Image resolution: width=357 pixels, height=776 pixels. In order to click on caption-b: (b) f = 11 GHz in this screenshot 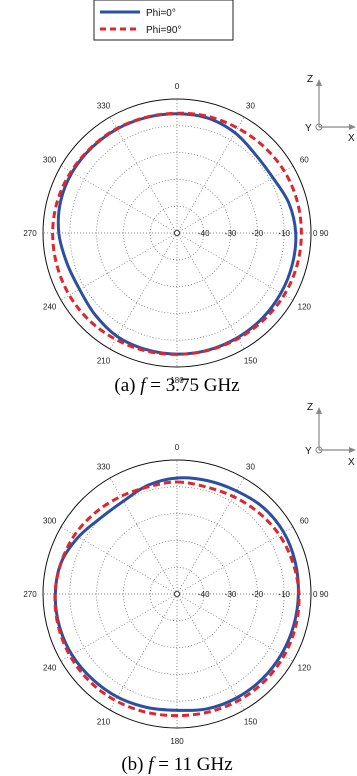, I will do `click(176, 764)`.